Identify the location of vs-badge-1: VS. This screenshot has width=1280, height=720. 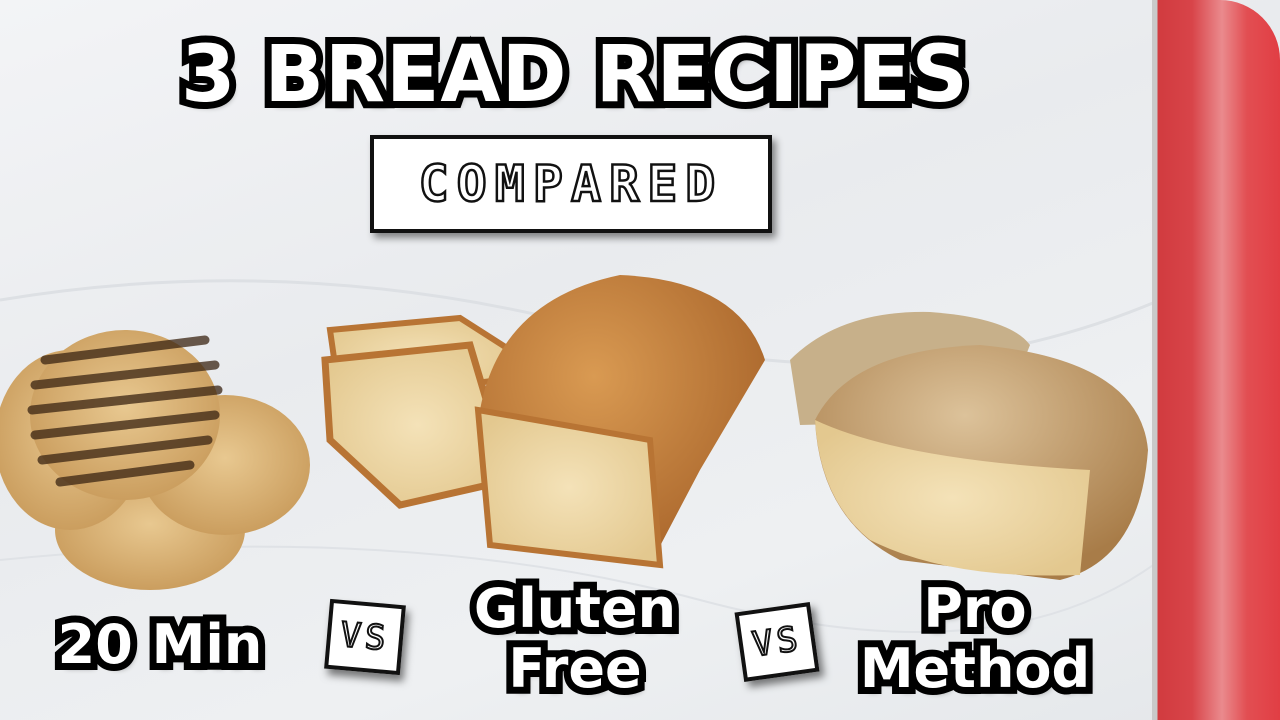
(365, 637).